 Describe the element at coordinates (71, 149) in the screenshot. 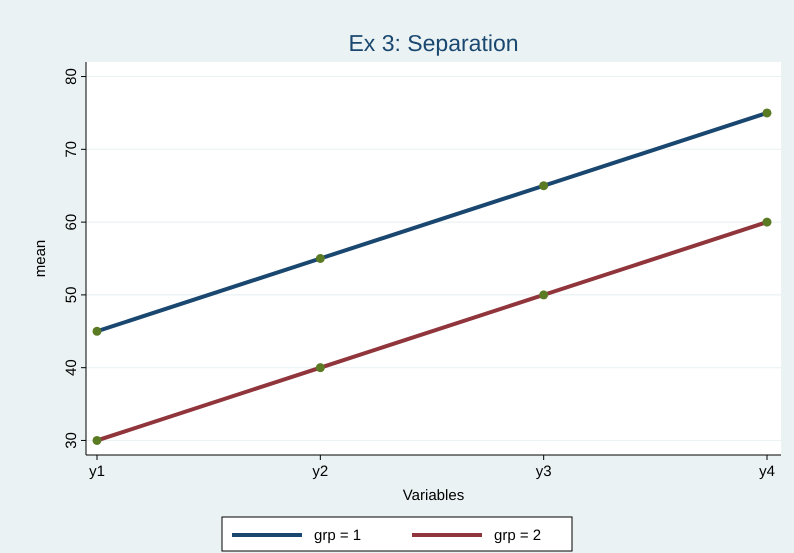

I see `y-tick-label: 70` at that location.